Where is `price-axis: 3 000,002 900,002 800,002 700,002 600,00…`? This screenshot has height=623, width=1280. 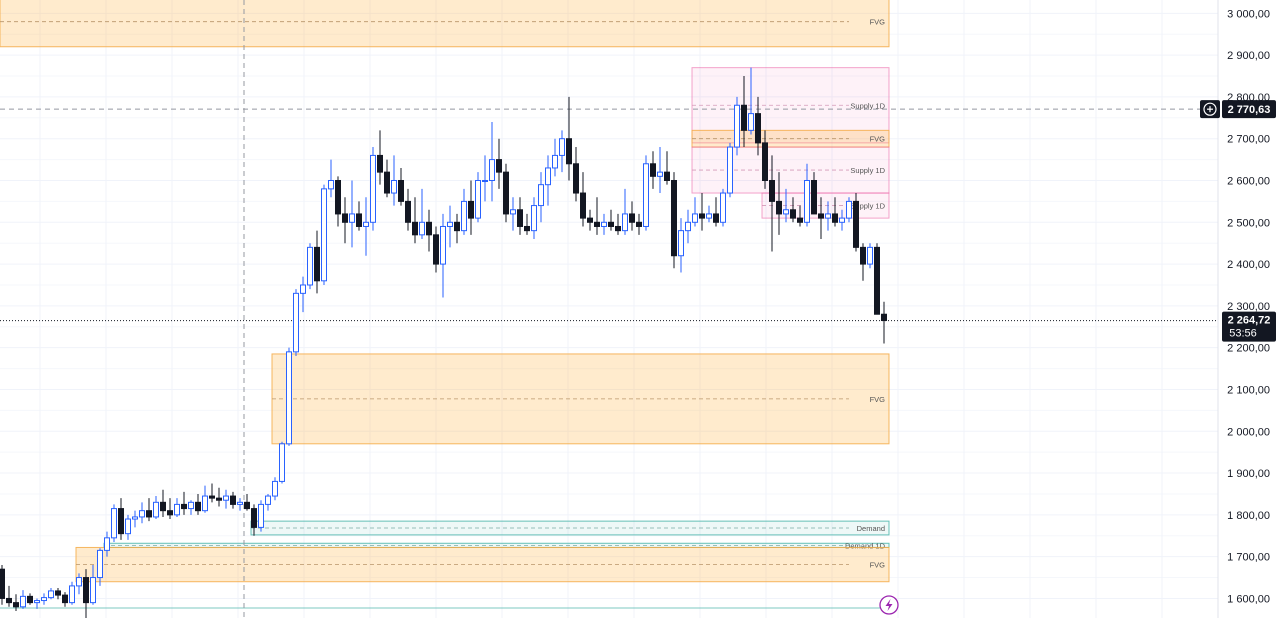 price-axis: 3 000,002 900,002 800,002 700,002 600,00… is located at coordinates (1248, 306).